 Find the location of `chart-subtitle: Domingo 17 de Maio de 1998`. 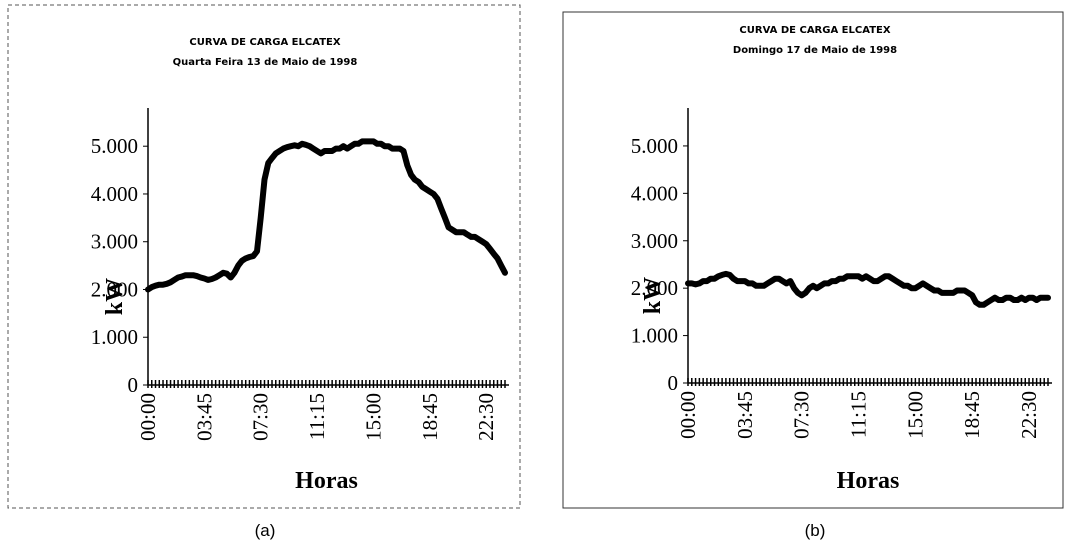

chart-subtitle: Domingo 17 de Maio de 1998 is located at coordinates (815, 50).